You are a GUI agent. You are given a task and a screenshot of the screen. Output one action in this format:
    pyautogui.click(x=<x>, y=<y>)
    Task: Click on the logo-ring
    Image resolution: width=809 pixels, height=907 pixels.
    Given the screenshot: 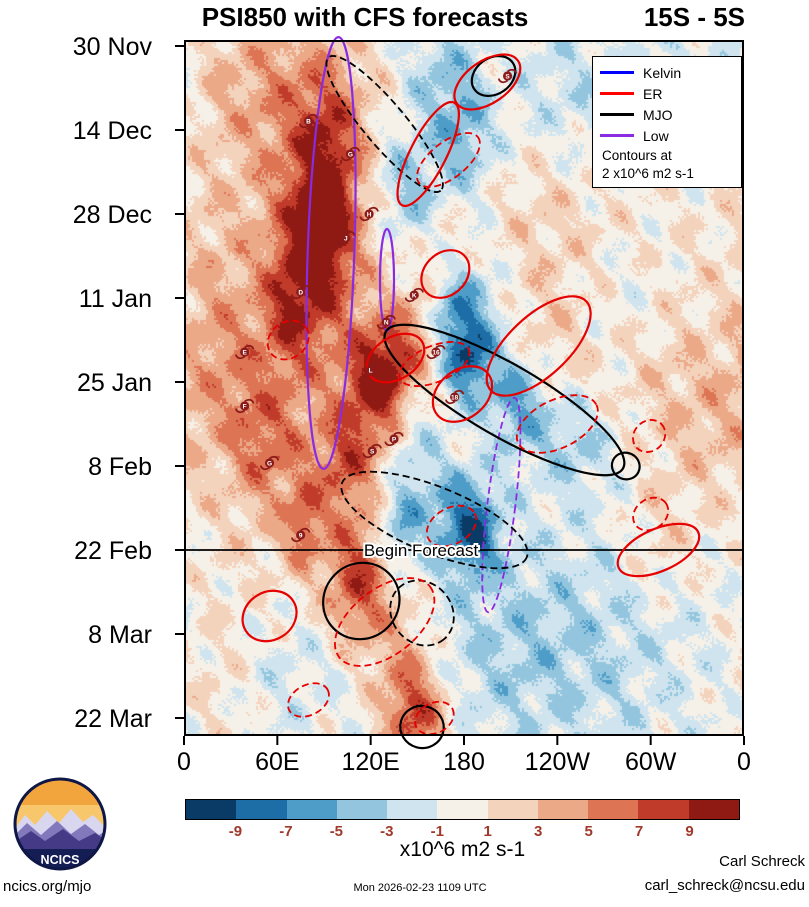 What is the action you would take?
    pyautogui.click(x=60, y=824)
    